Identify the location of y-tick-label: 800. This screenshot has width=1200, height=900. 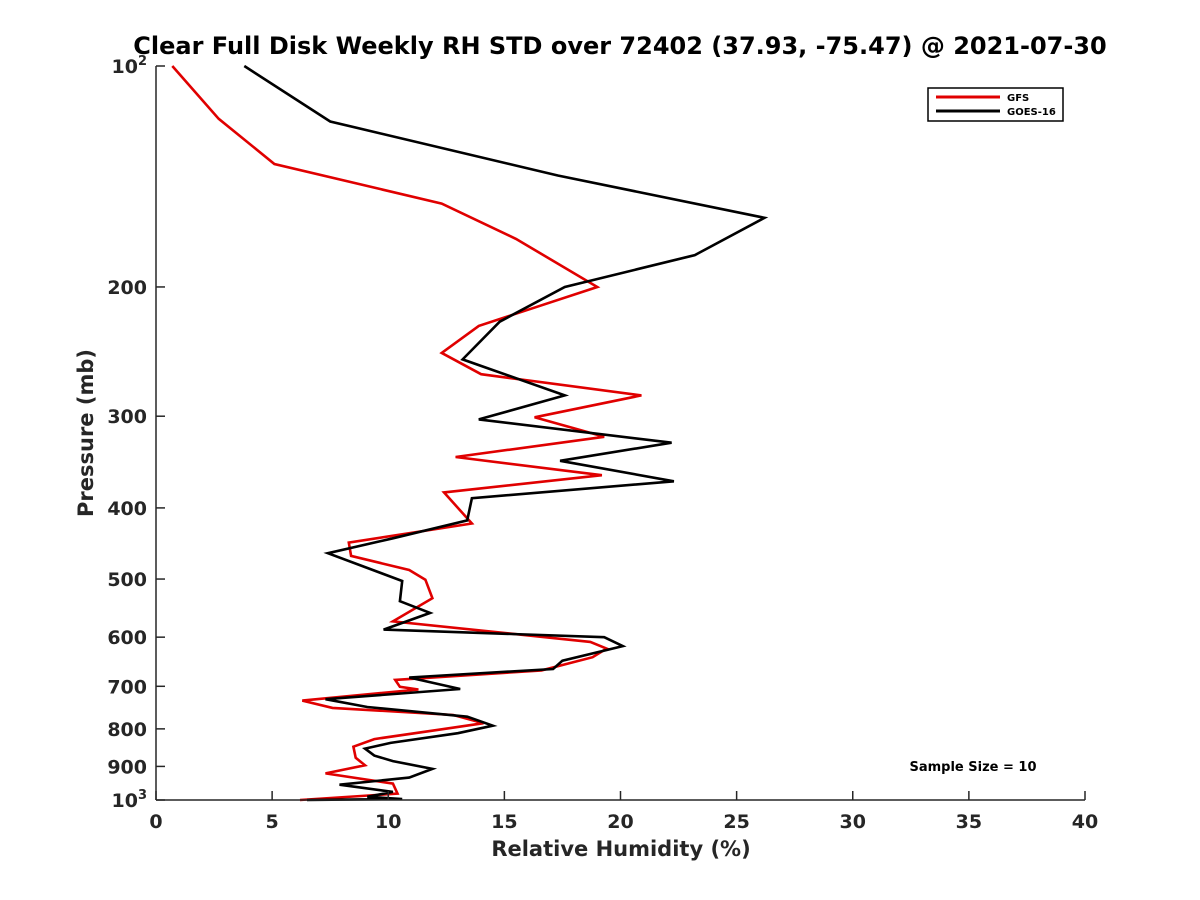
(127, 730).